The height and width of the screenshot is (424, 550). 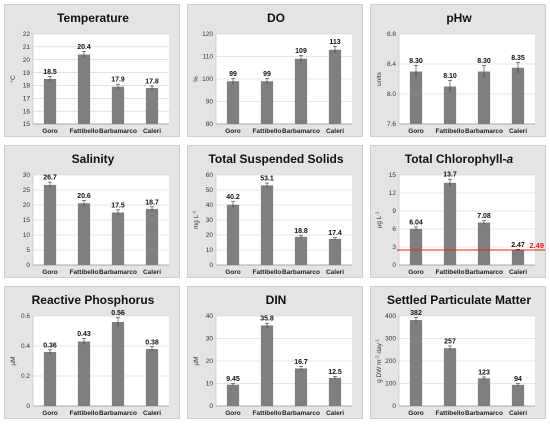 I want to click on chart-title: Salinity, so click(x=93, y=159).